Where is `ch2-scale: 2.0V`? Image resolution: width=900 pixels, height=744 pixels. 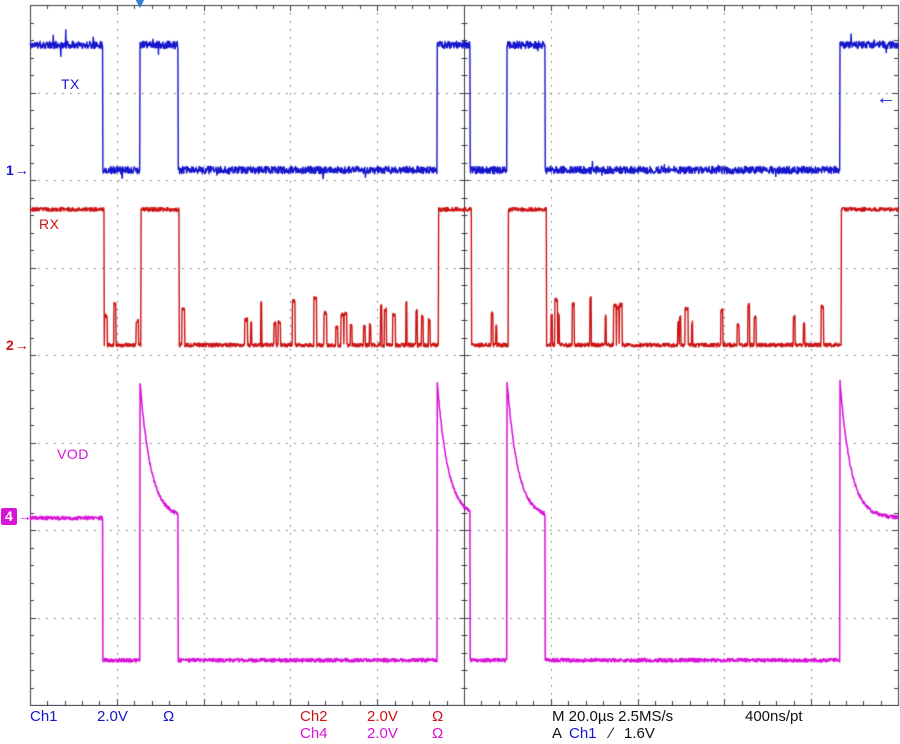 ch2-scale: 2.0V is located at coordinates (382, 716).